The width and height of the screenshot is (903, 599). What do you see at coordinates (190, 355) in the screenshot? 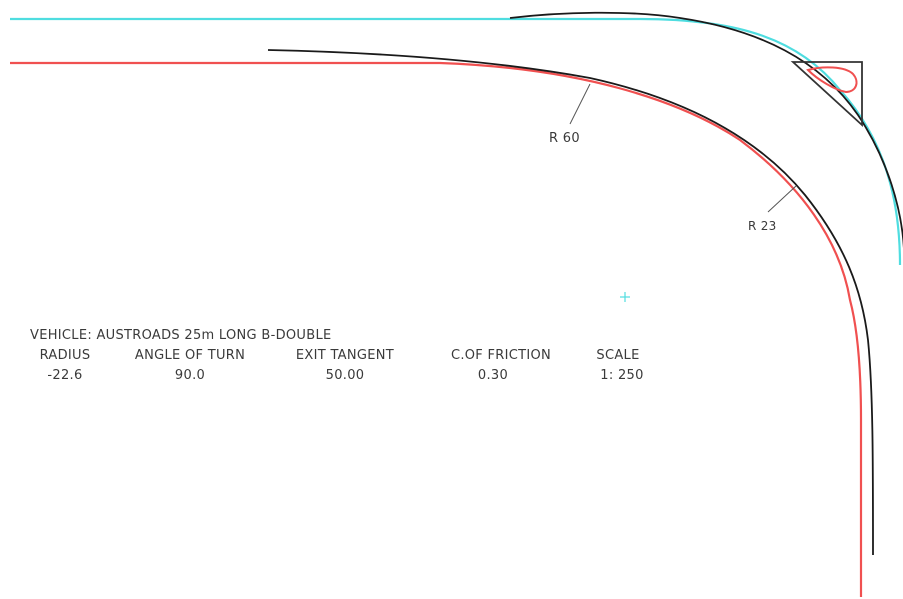
I see `header-angle-of-turn: ANGLE OF TURN` at bounding box center [190, 355].